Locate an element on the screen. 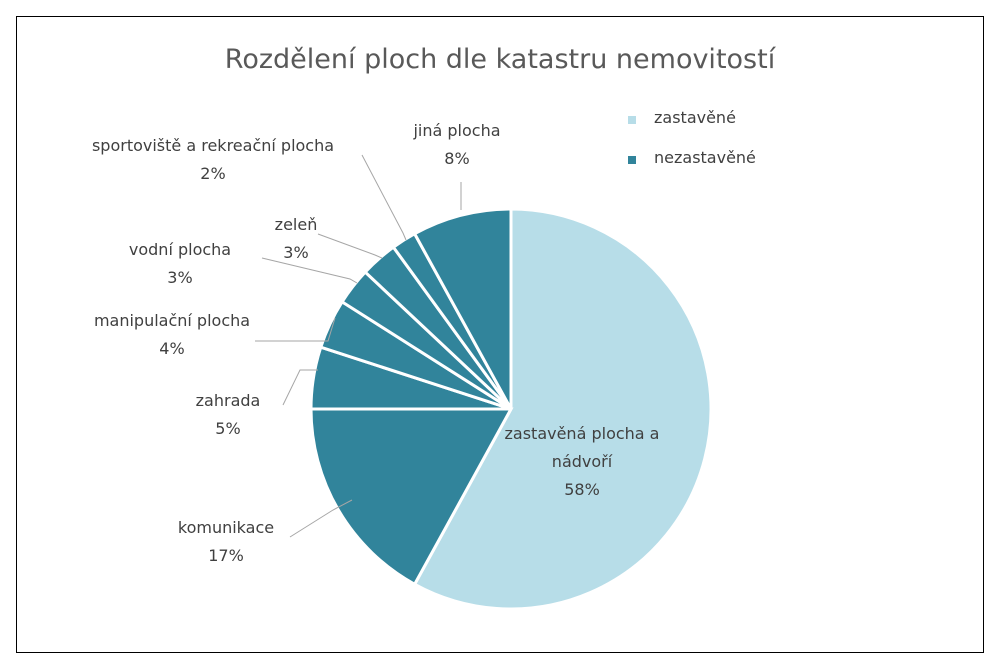  legend-label: zastavěné is located at coordinates (695, 117).